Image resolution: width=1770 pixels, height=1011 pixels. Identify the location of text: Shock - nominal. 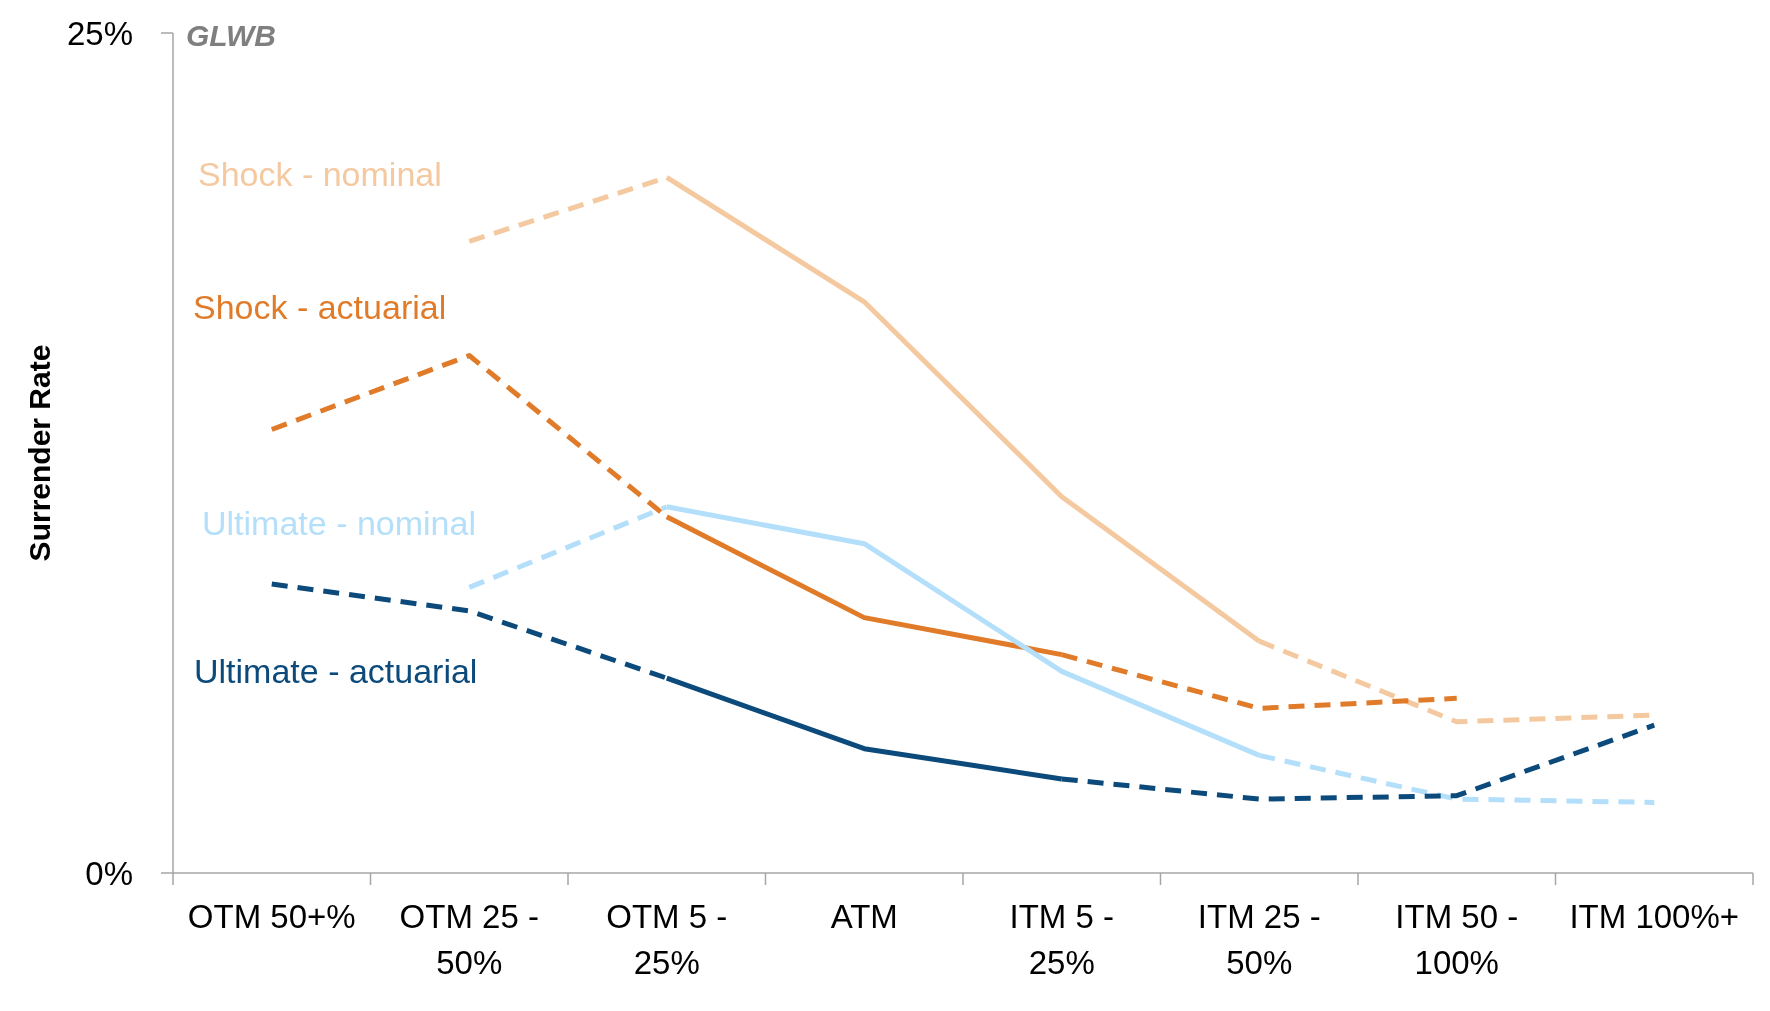
(320, 174).